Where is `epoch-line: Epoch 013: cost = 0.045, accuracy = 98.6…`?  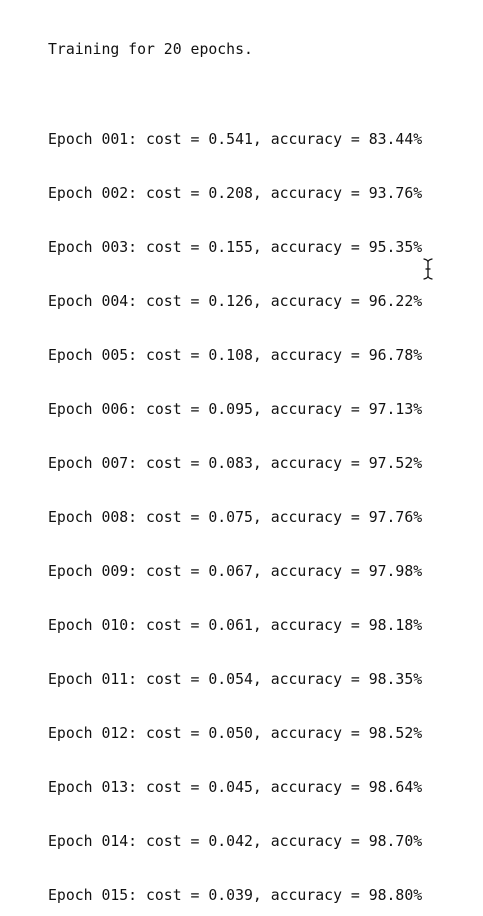 epoch-line: Epoch 013: cost = 0.045, accuracy = 98.6… is located at coordinates (235, 787).